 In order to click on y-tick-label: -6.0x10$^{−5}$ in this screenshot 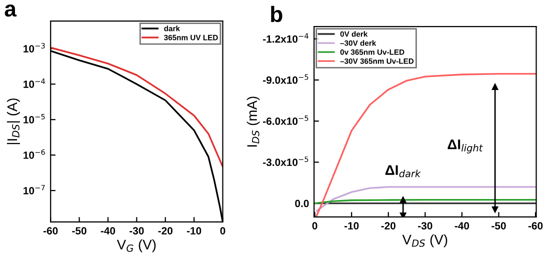, I will do `click(285, 120)`.